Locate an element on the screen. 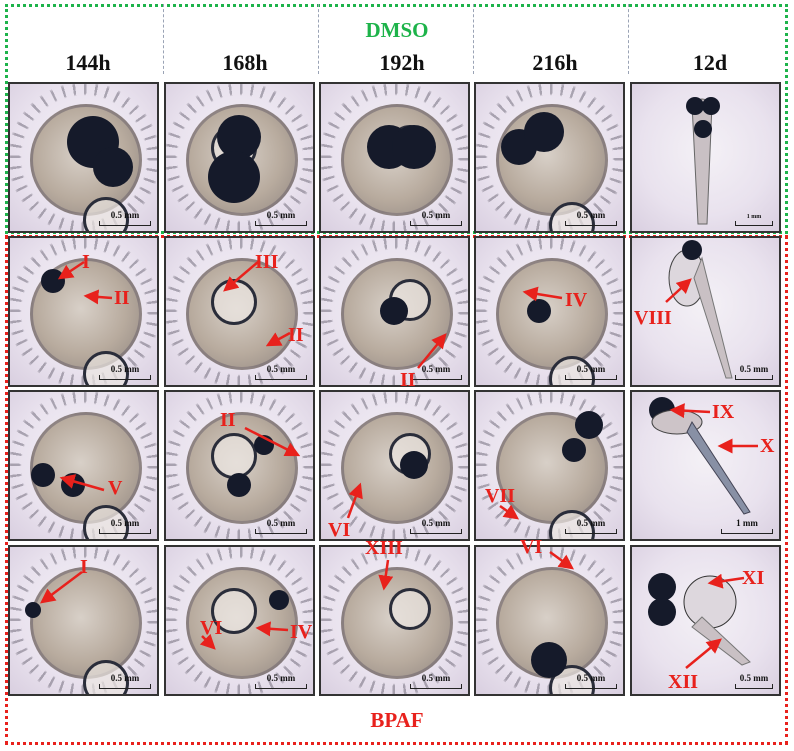  annotation-VIII: VIII is located at coordinates (653, 318).